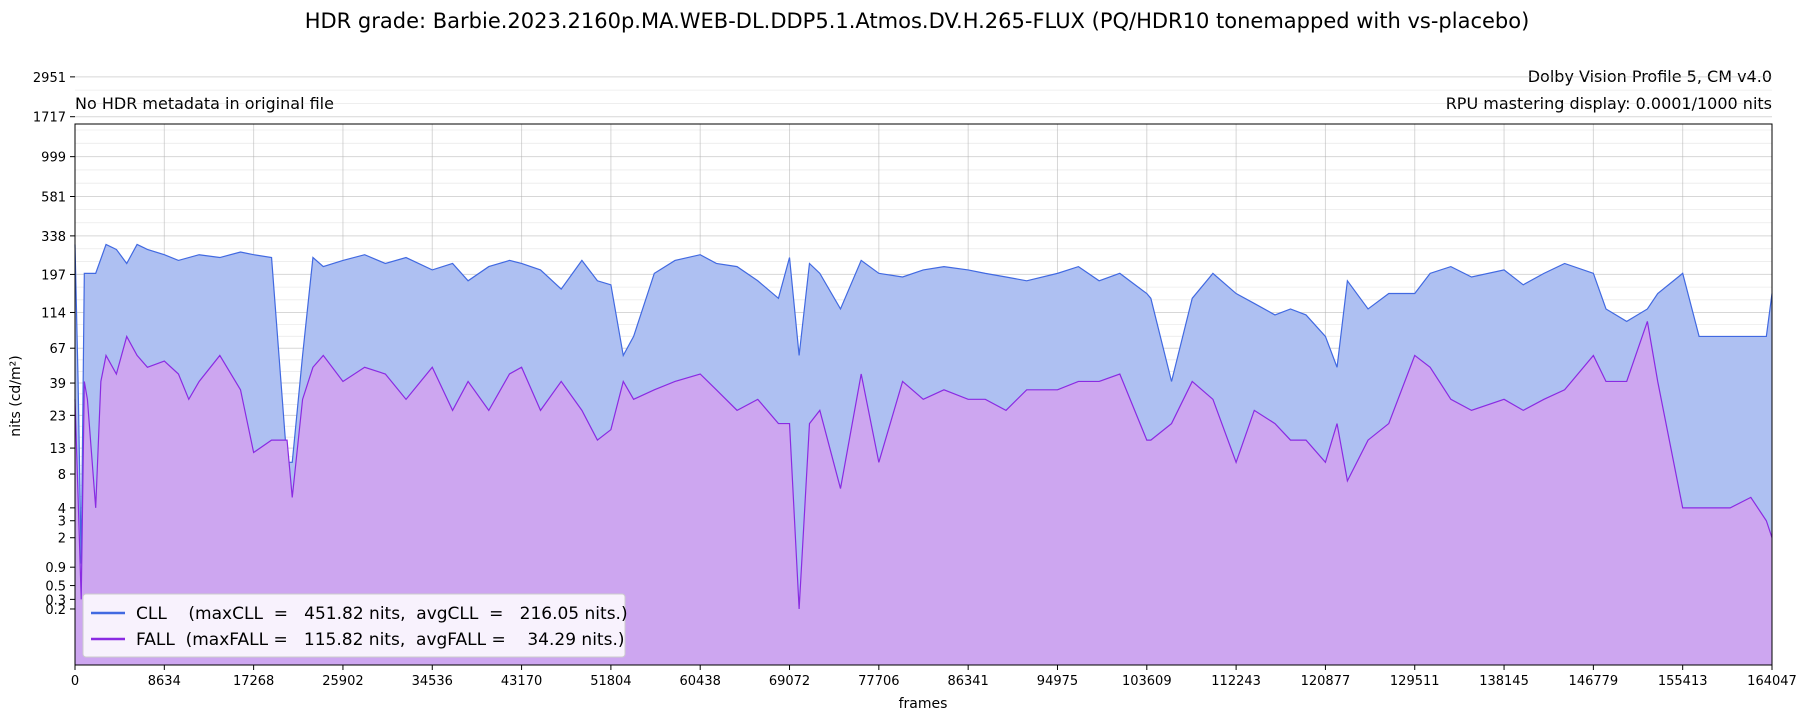  Describe the element at coordinates (53, 197) in the screenshot. I see `y-tick-label: 581` at that location.